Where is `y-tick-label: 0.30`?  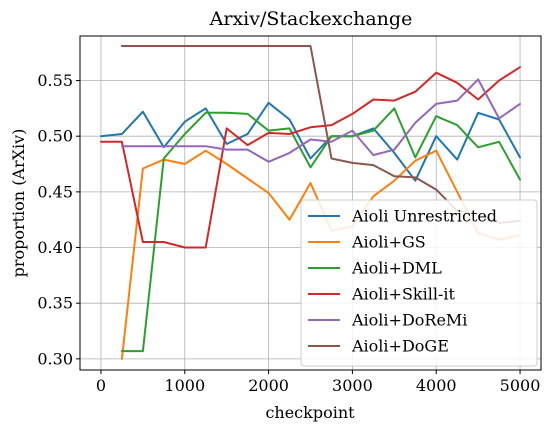
y-tick-label: 0.30 is located at coordinates (55, 358).